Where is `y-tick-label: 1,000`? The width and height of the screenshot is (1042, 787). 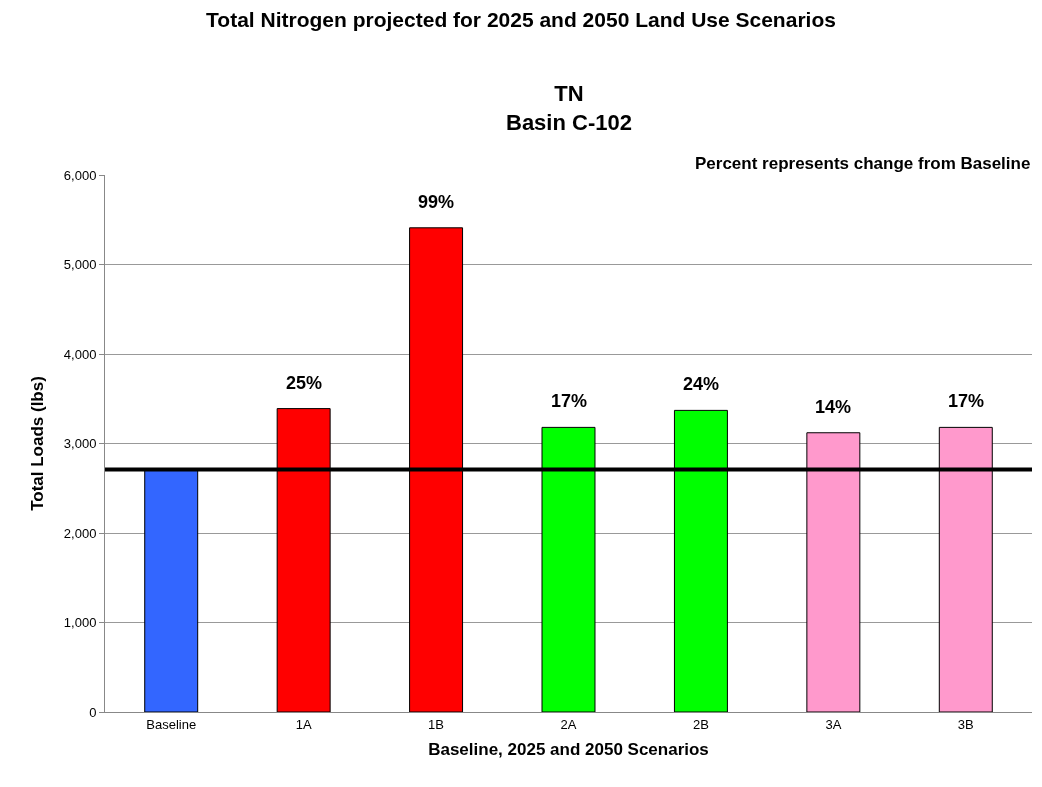 y-tick-label: 1,000 is located at coordinates (80, 623).